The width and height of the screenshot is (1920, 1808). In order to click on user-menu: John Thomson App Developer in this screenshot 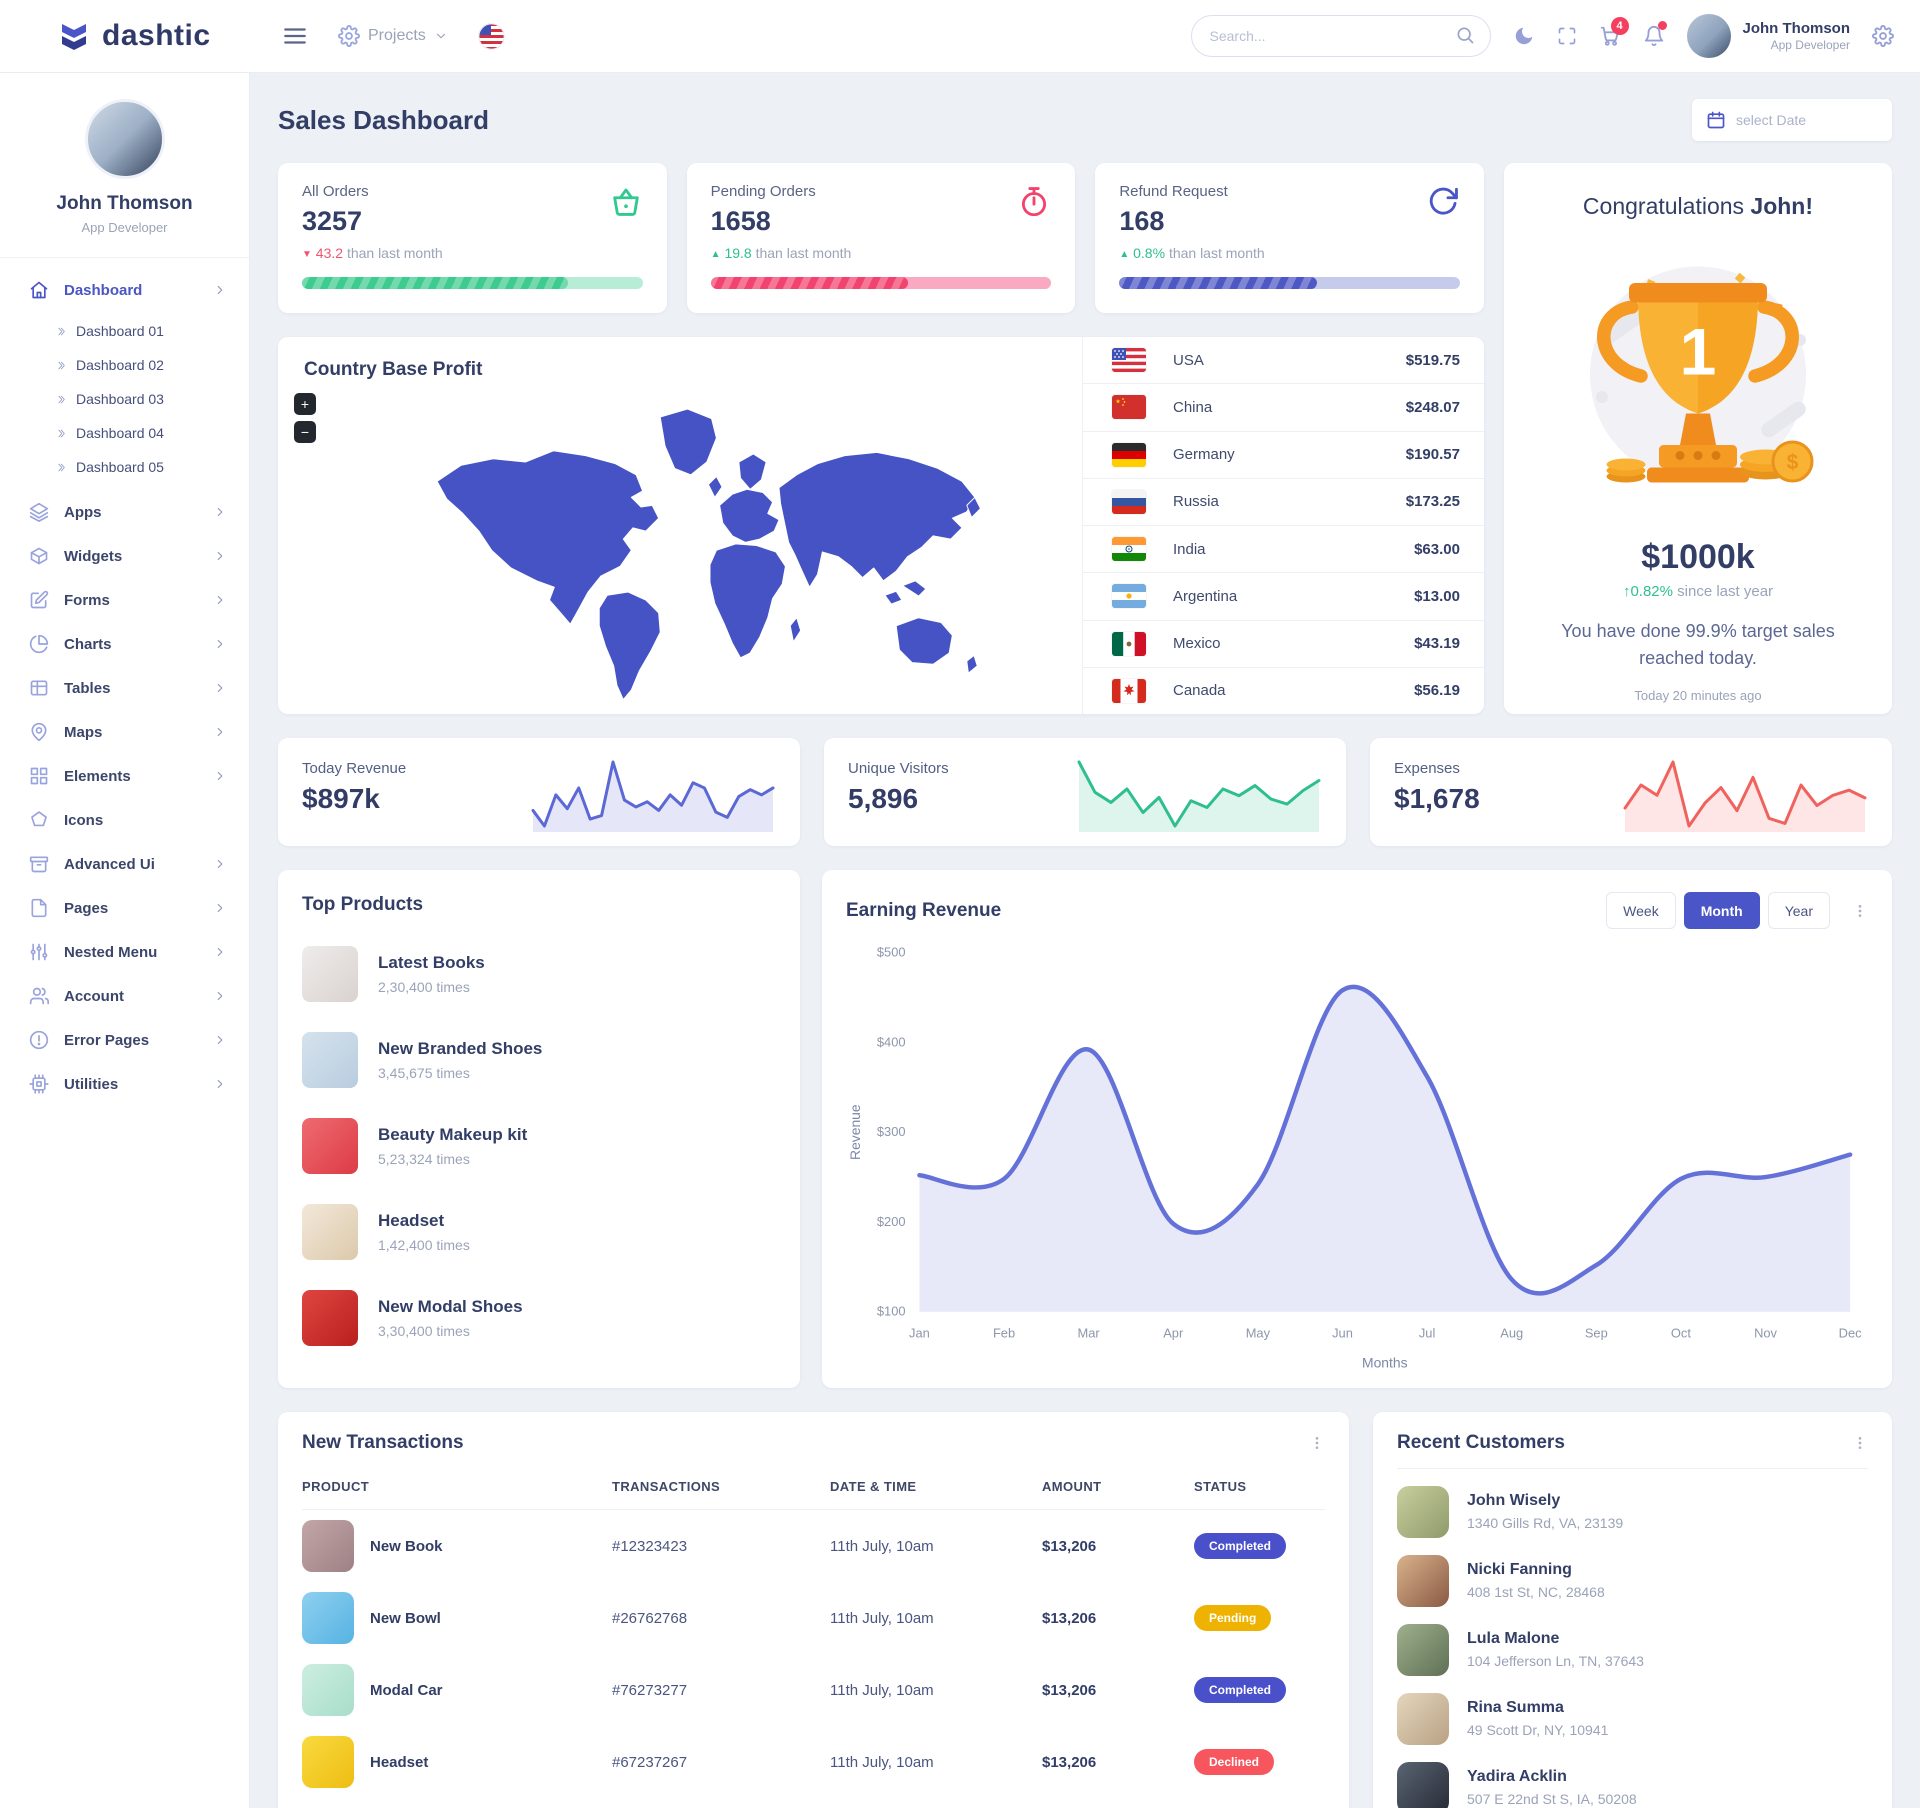, I will do `click(1768, 36)`.